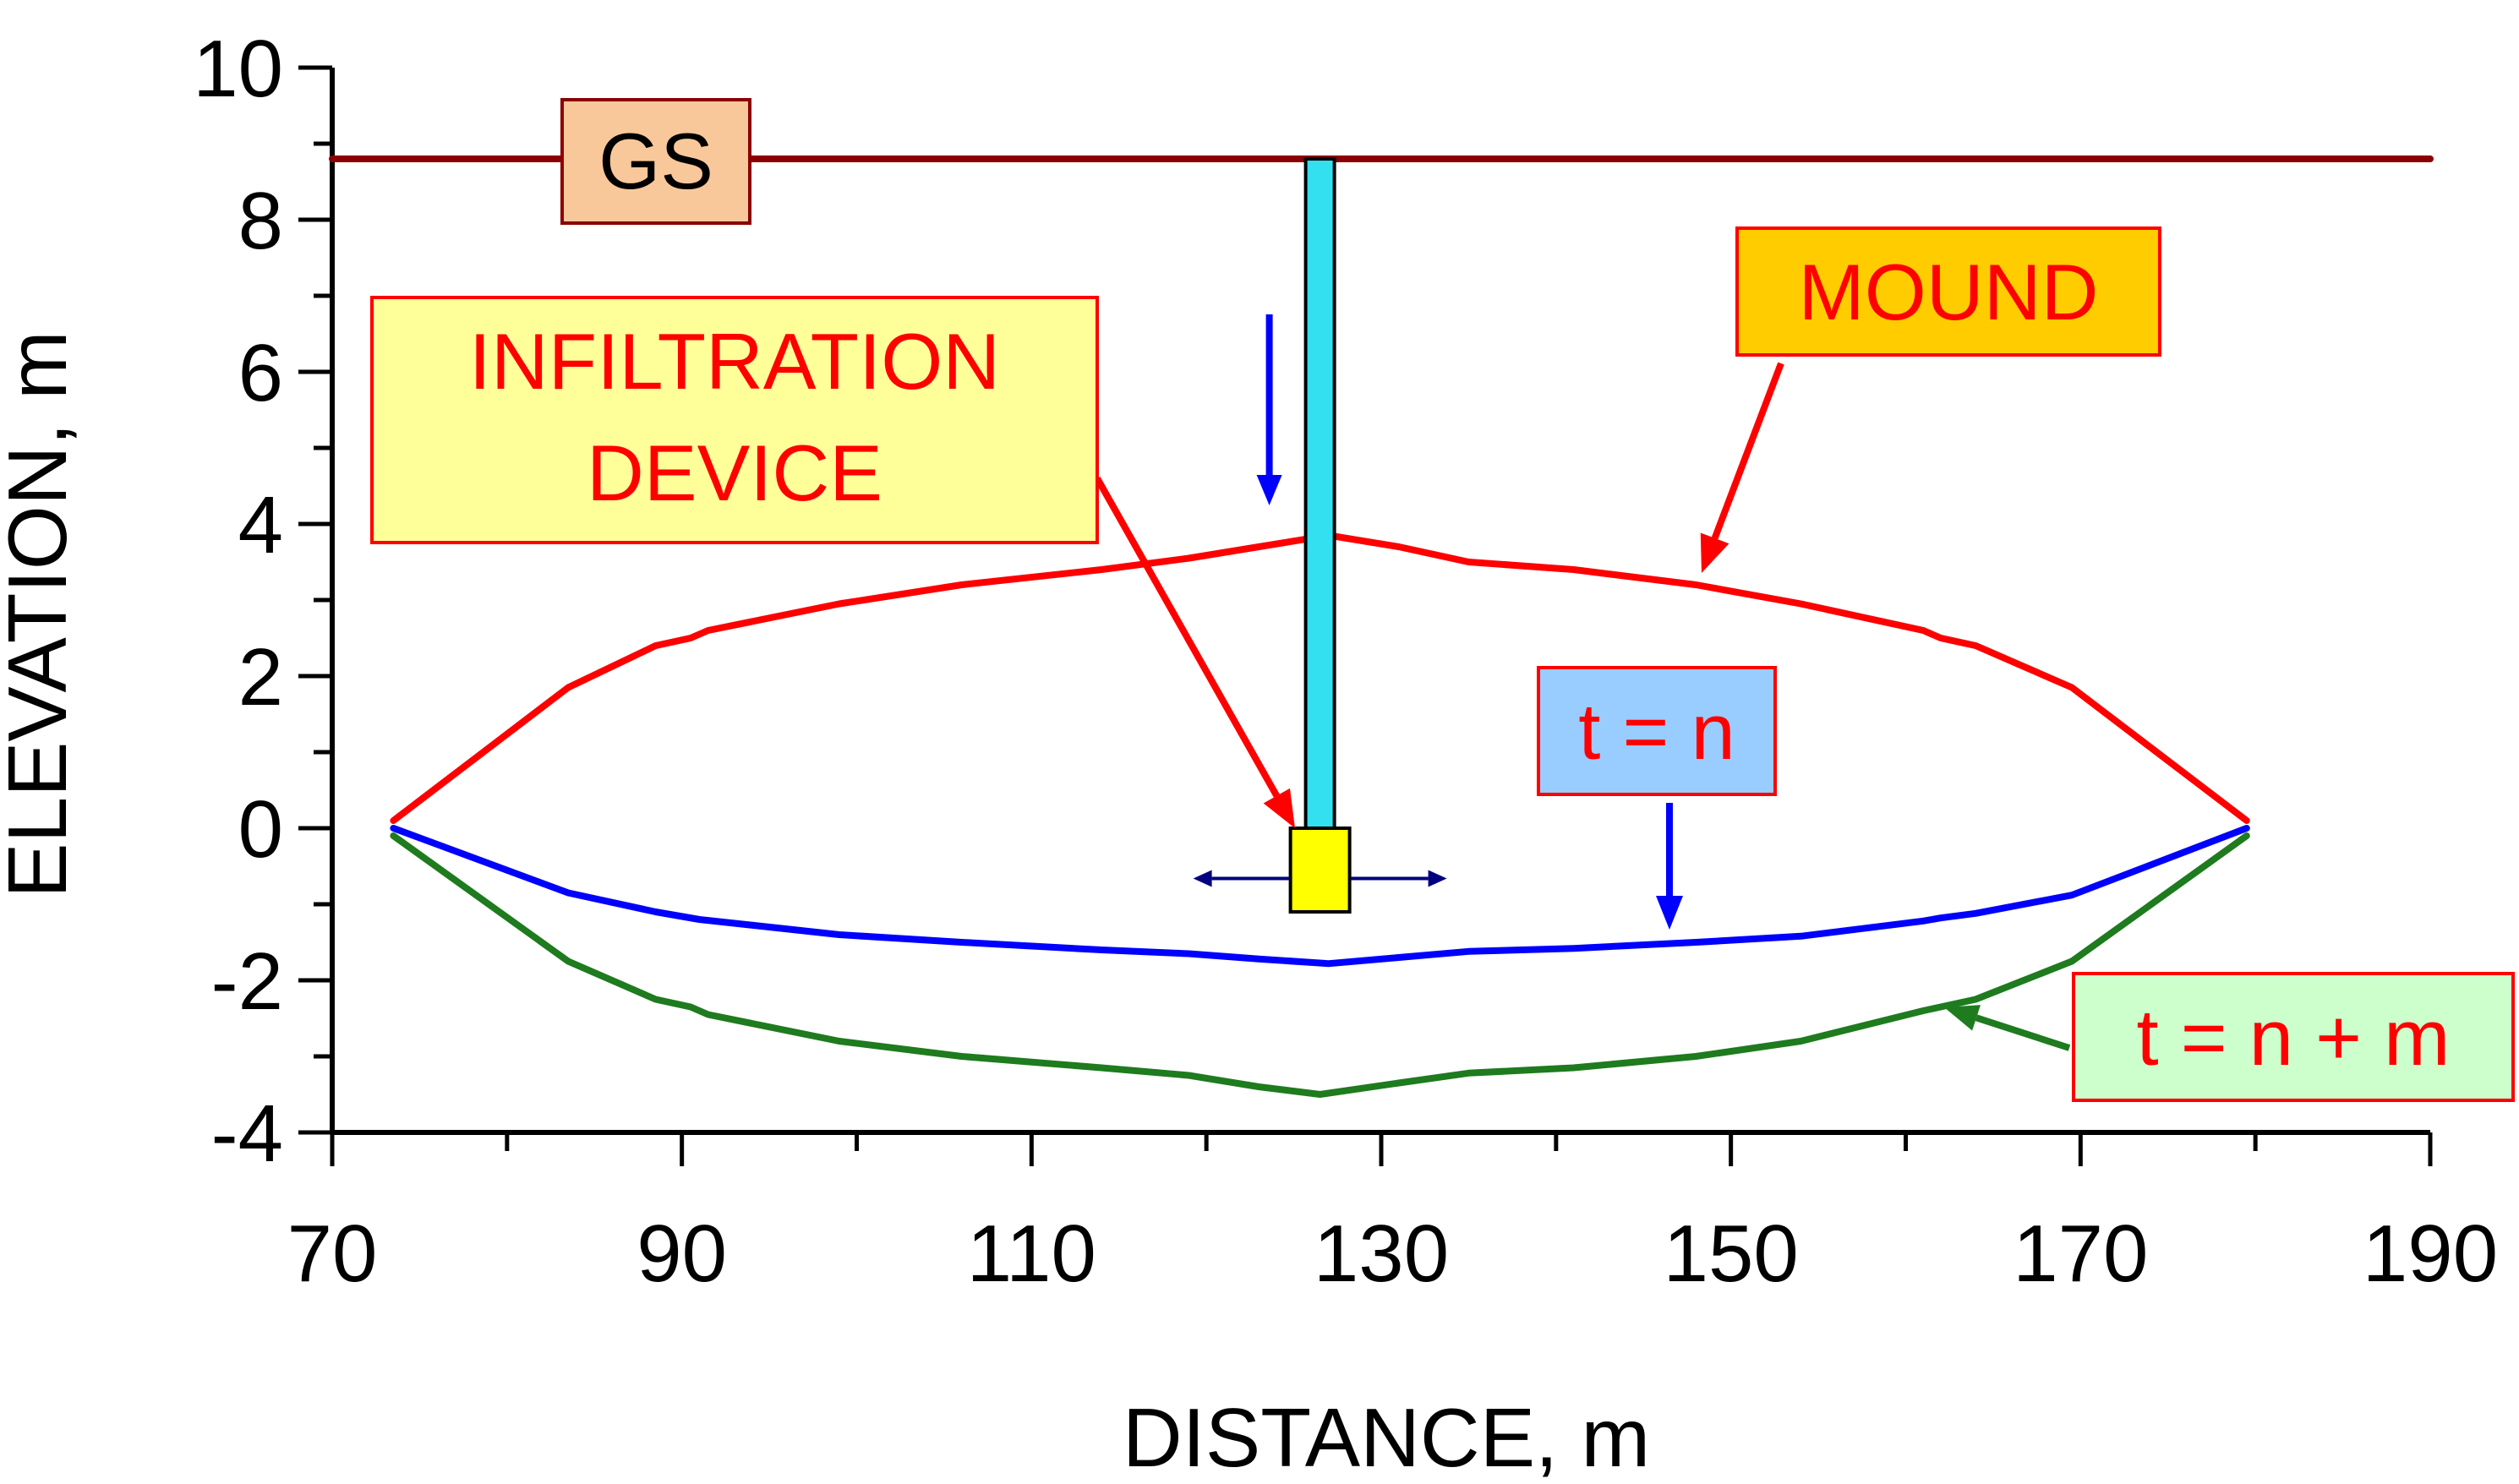 Image resolution: width=2519 pixels, height=1484 pixels. I want to click on x-tick-label: 130, so click(1381, 1254).